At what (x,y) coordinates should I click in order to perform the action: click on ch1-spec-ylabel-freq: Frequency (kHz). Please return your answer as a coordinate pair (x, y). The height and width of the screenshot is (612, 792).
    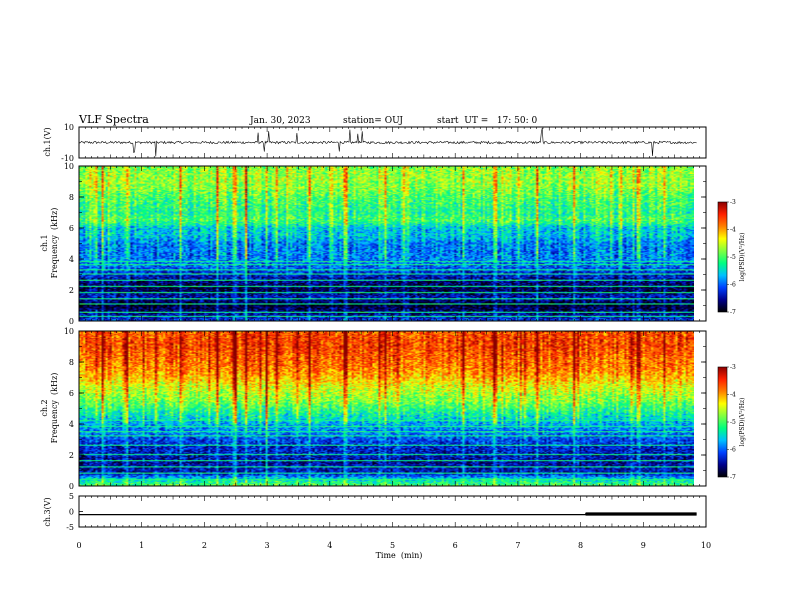
    Looking at the image, I should click on (54, 243).